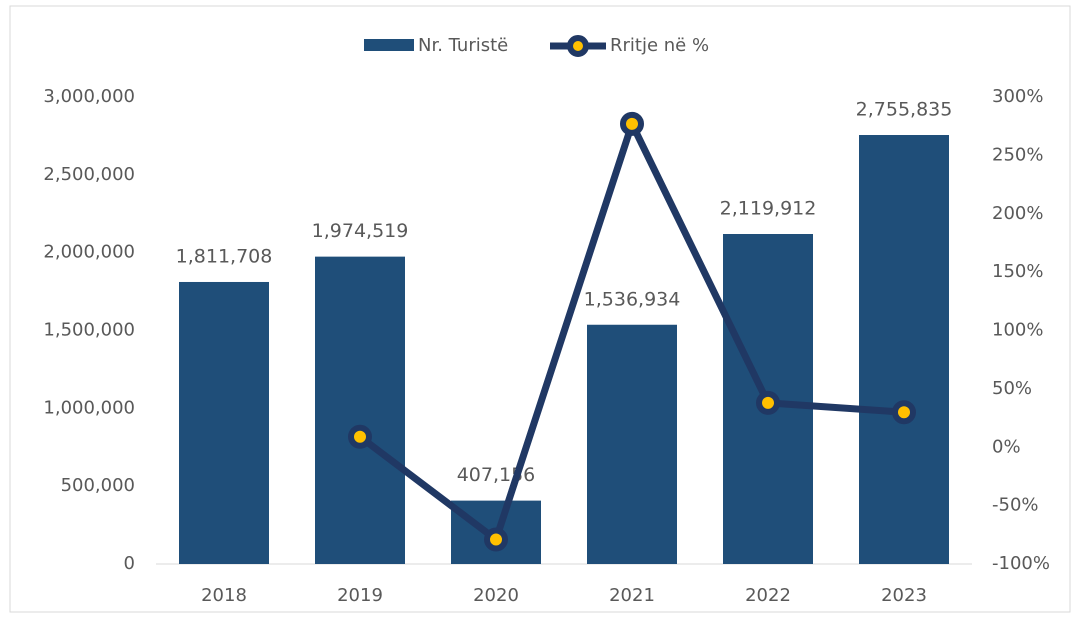 The width and height of the screenshot is (1078, 619). Describe the element at coordinates (129, 563) in the screenshot. I see `y-tick-label: 0` at that location.